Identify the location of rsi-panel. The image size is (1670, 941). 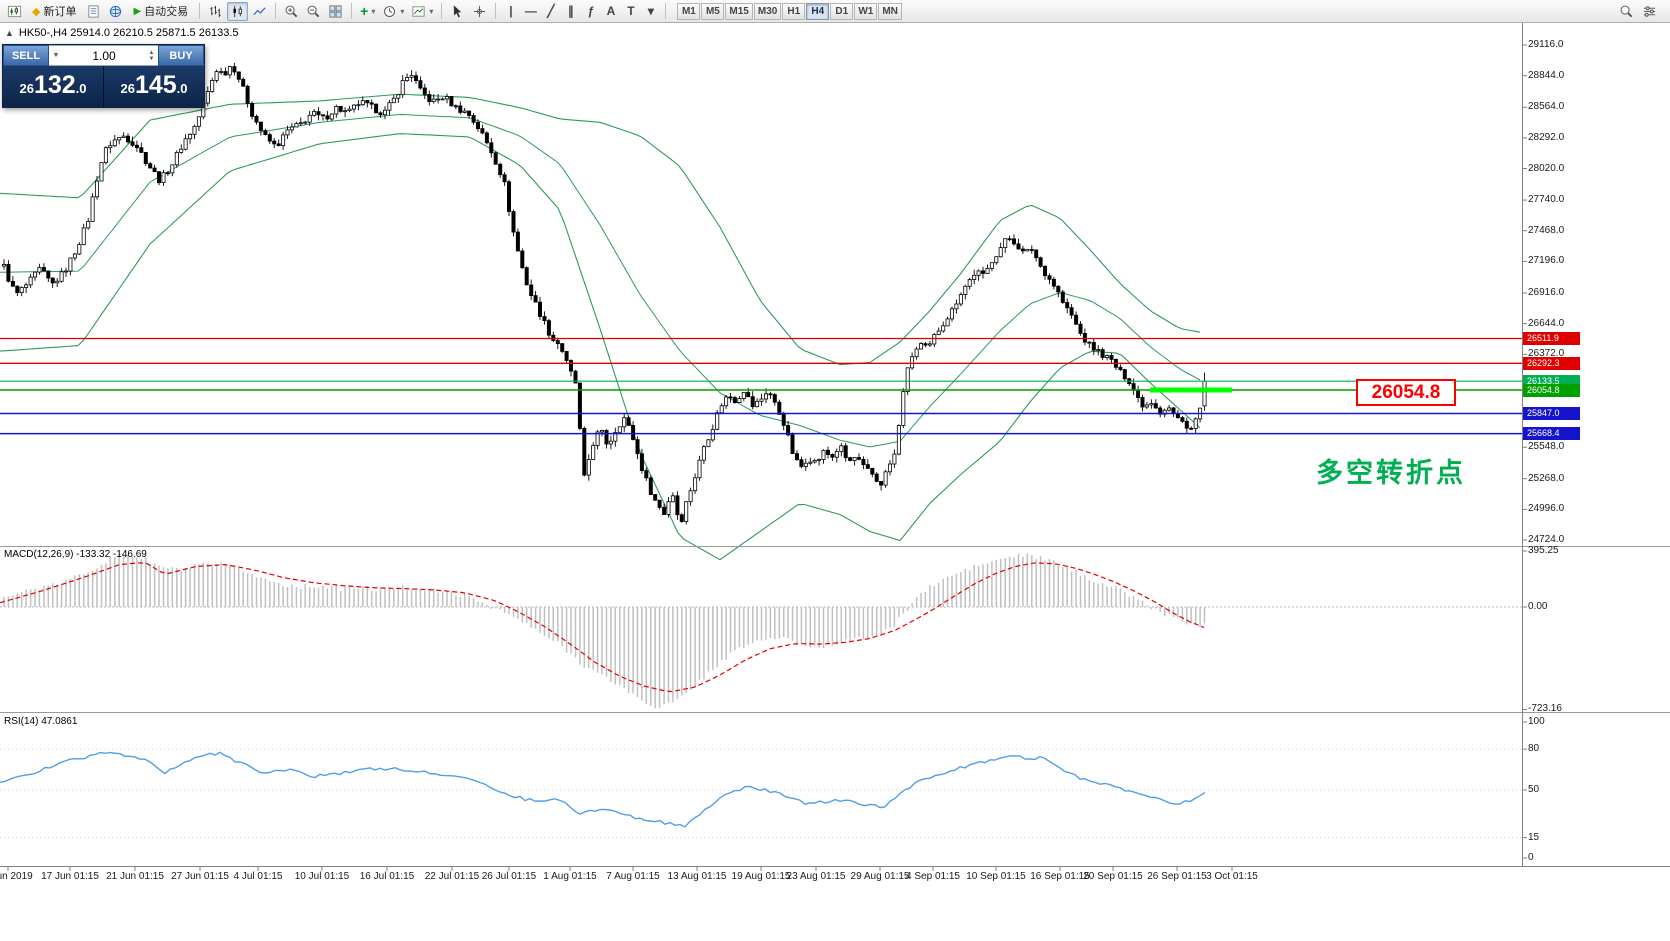
(761, 793).